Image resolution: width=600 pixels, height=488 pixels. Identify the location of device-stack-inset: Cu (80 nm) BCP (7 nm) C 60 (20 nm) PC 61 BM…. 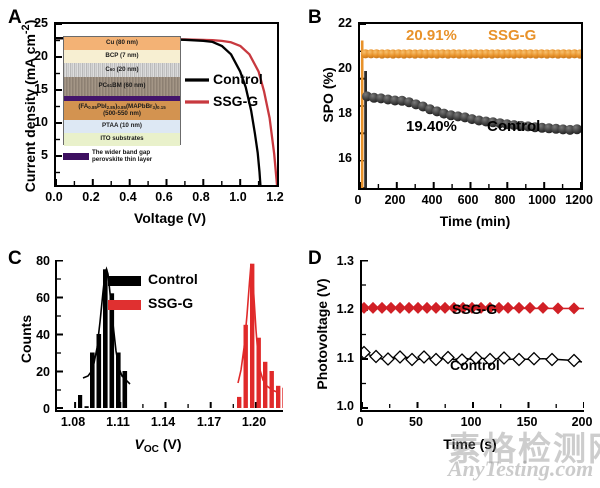
(122, 91).